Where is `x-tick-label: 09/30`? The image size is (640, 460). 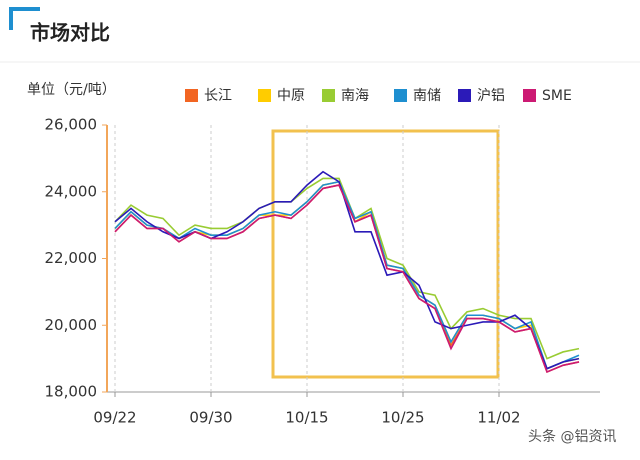 x-tick-label: 09/30 is located at coordinates (210, 418).